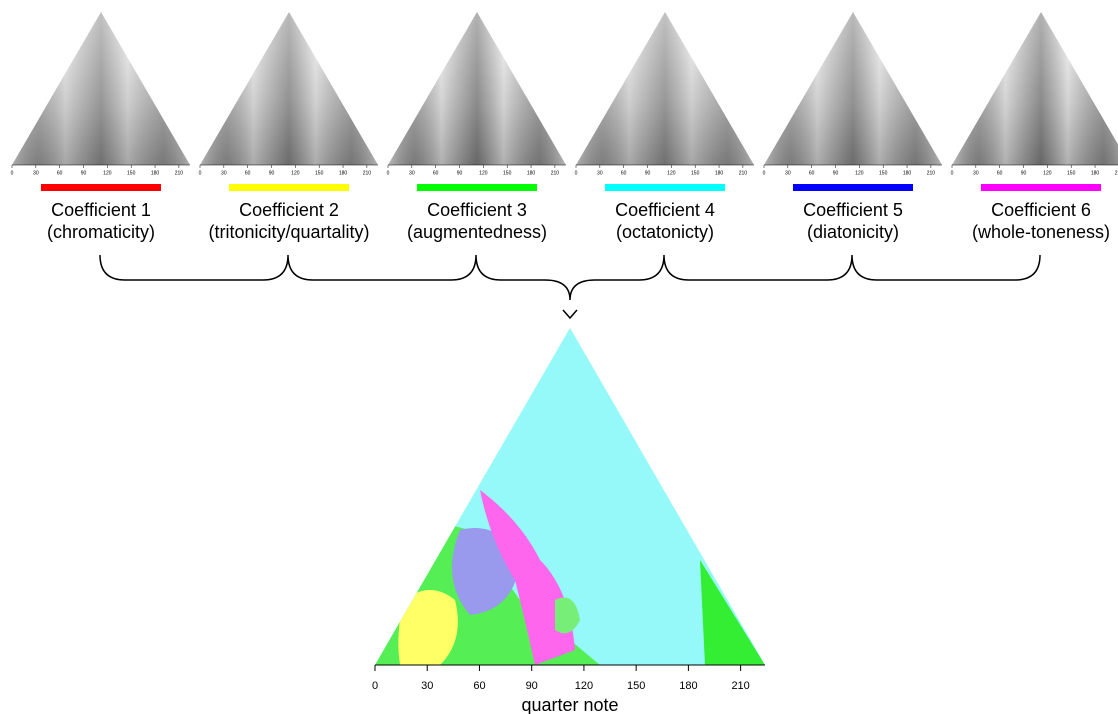  Describe the element at coordinates (570, 277) in the screenshot. I see `brace` at that location.